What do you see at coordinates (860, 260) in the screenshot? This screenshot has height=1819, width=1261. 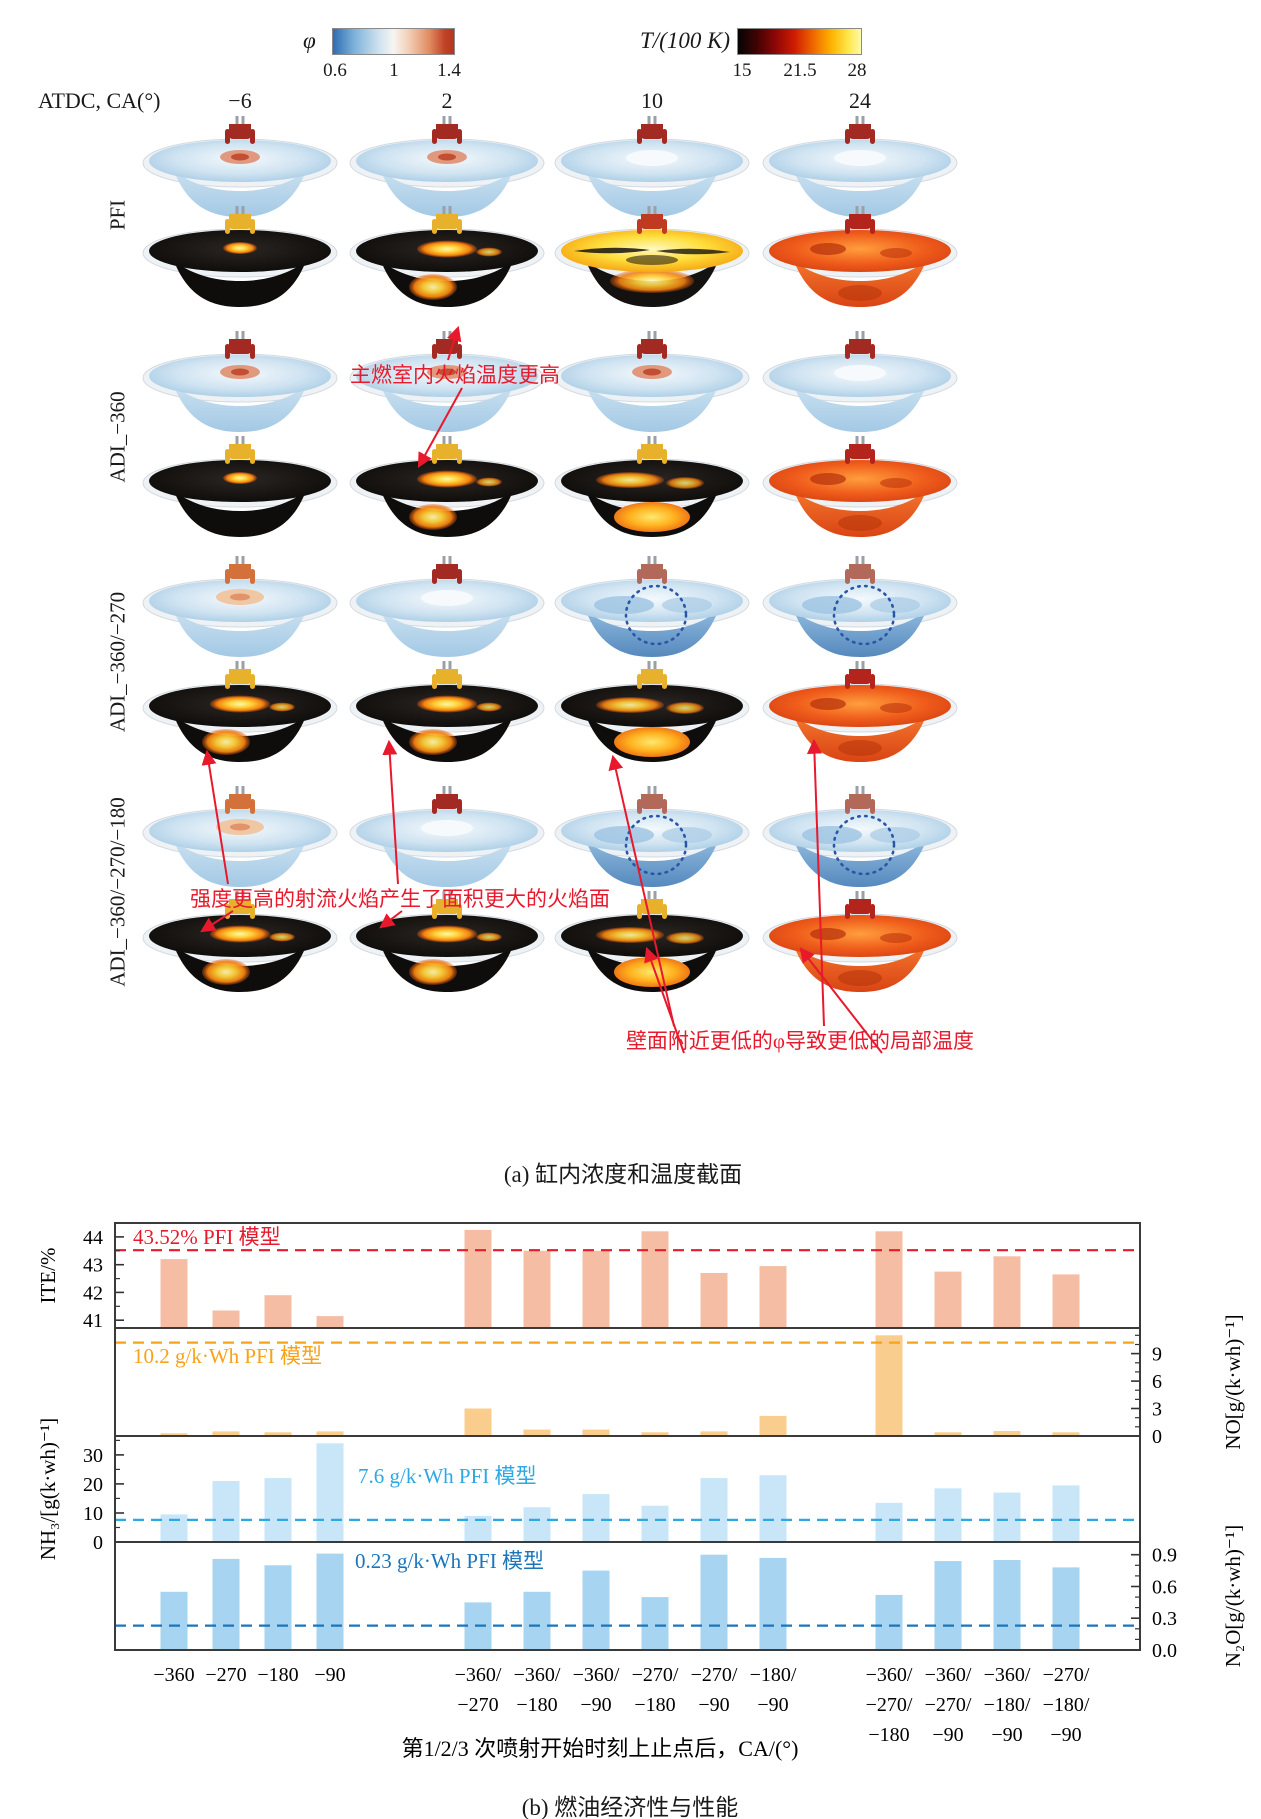 I see `engine-render-PFI-temp-col3` at bounding box center [860, 260].